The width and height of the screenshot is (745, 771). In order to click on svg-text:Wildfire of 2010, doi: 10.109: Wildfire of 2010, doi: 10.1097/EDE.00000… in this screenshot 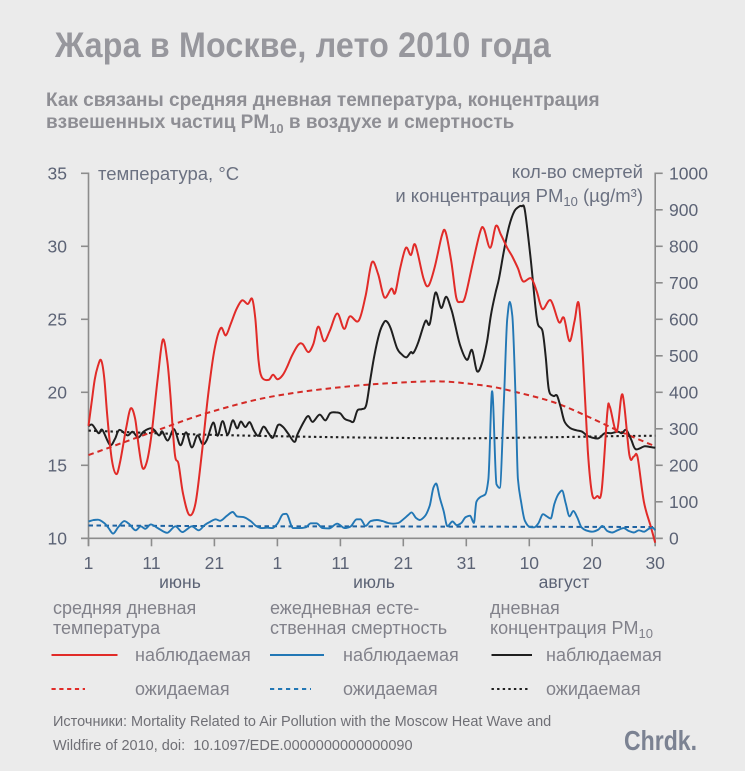, I will do `click(233, 746)`.